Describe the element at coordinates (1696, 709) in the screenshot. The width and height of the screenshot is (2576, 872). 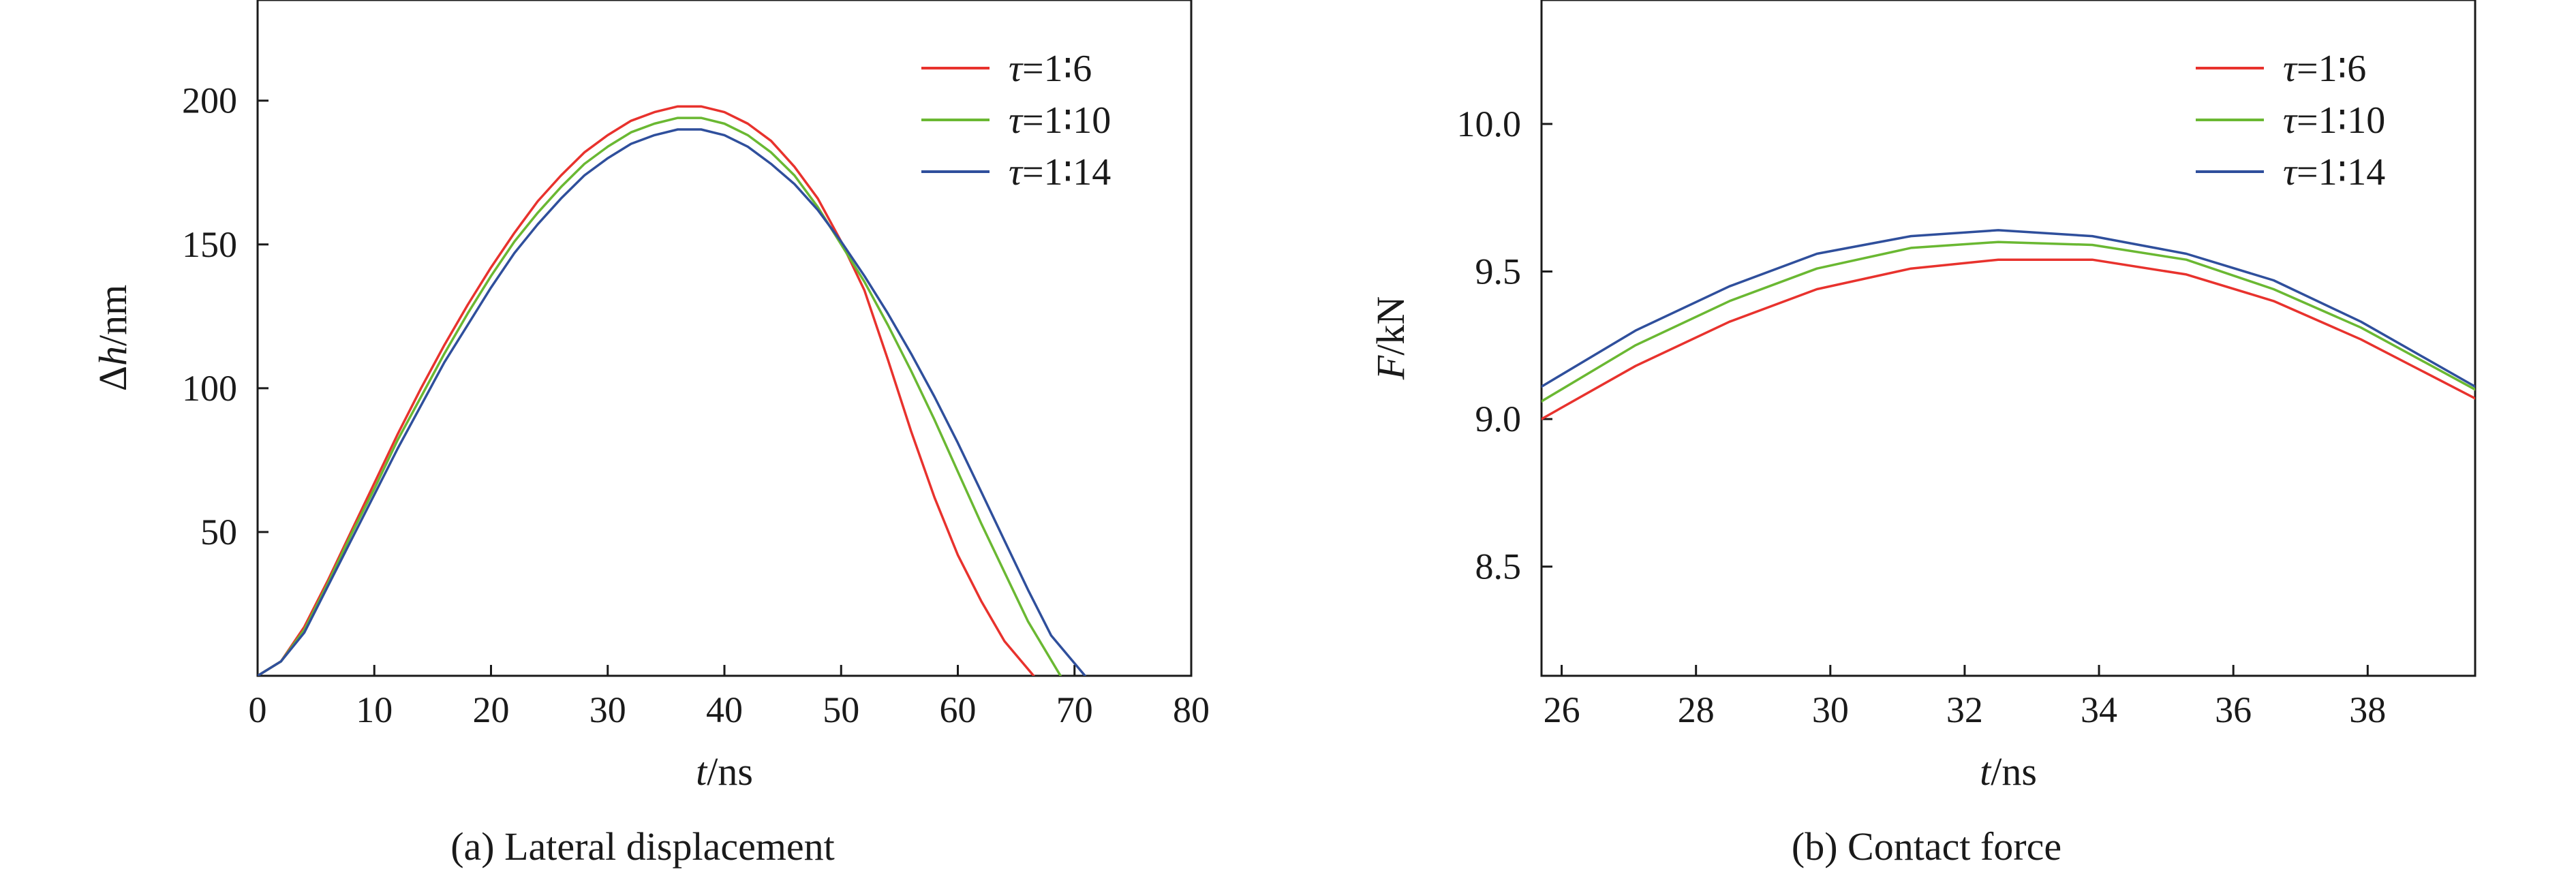
I see `x-tick-label: 28` at that location.